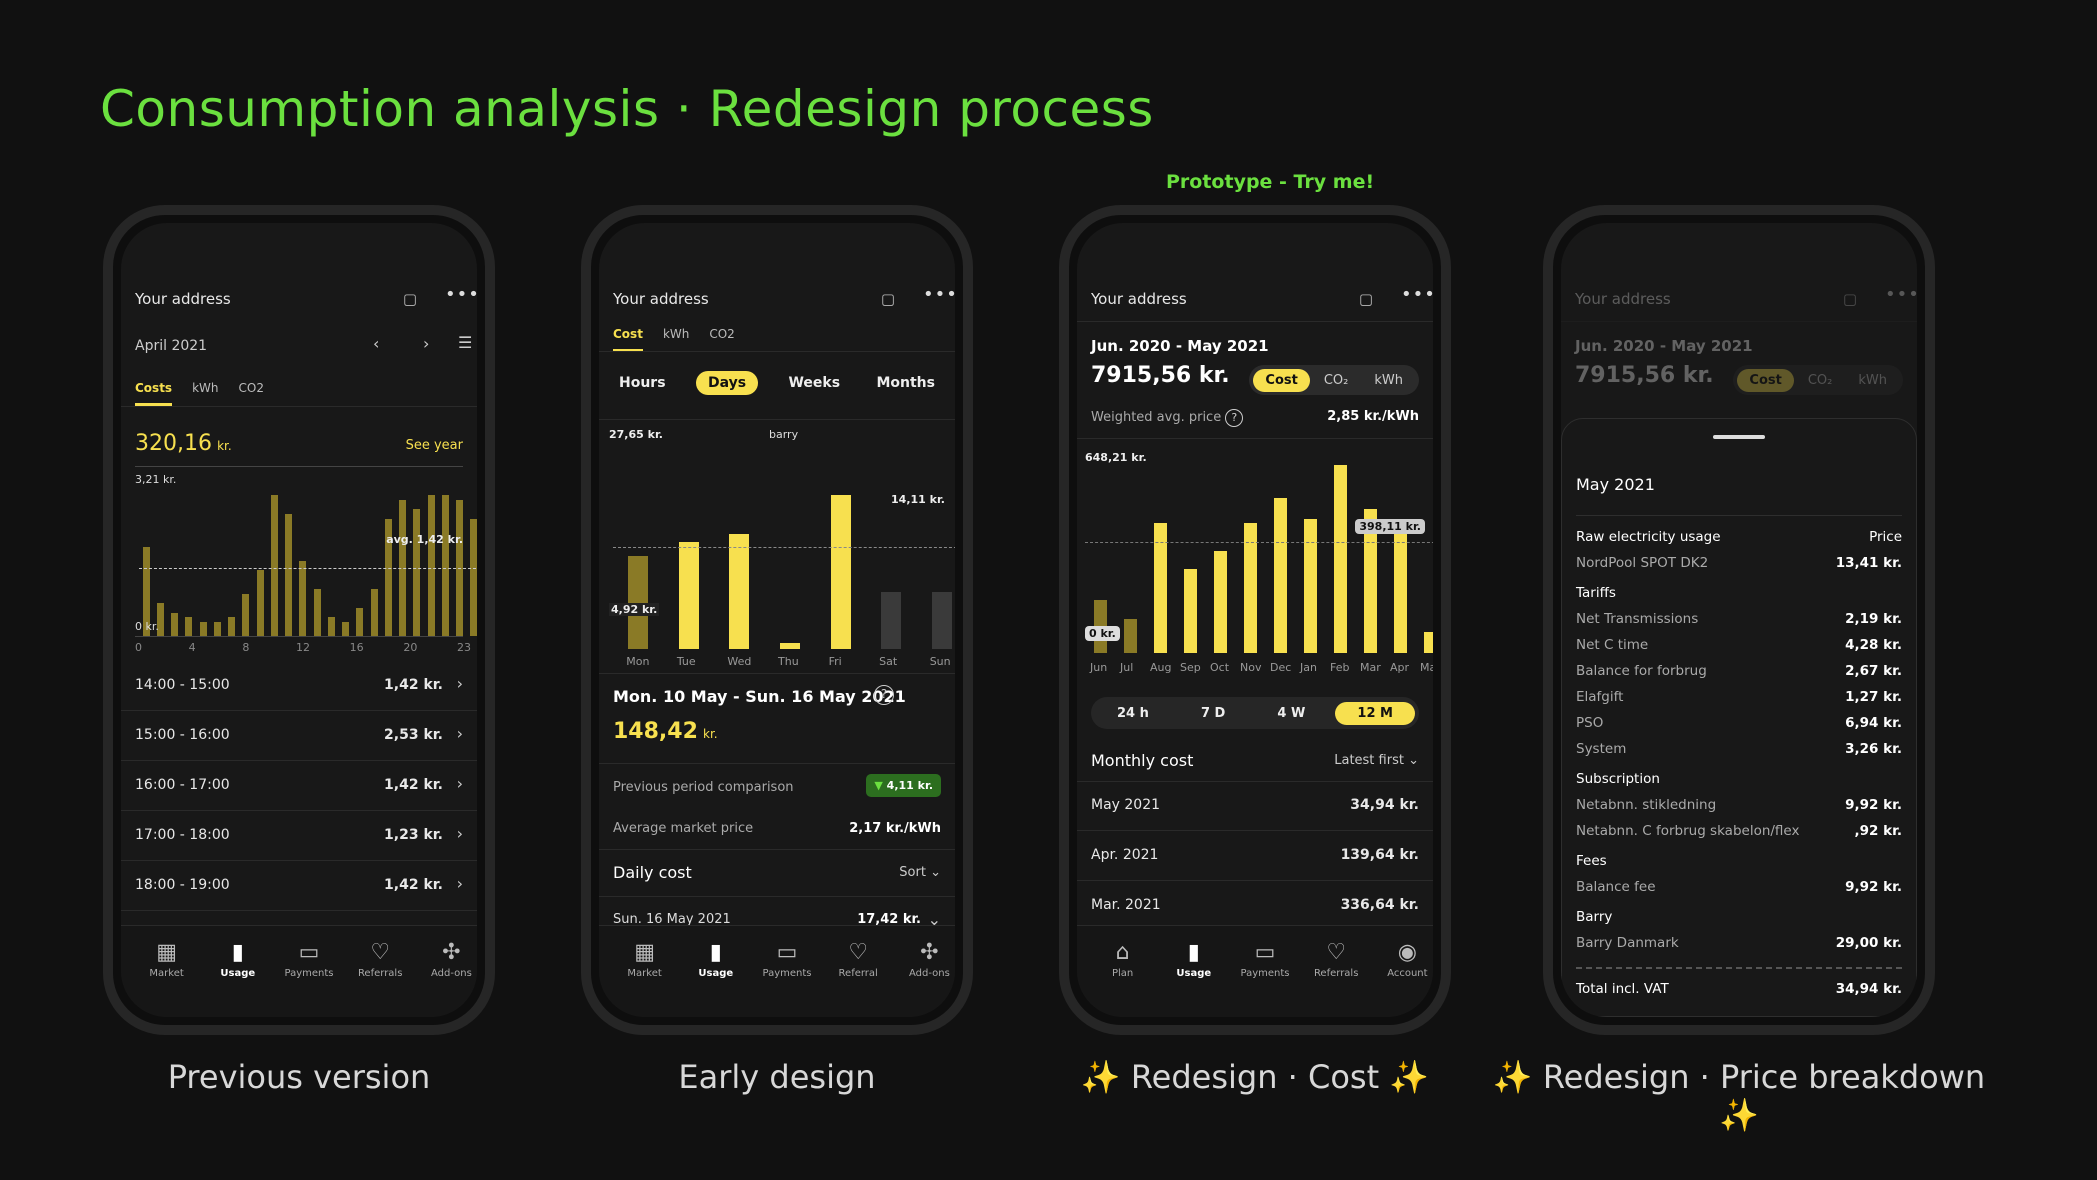  I want to click on tab-costs: Costs, so click(154, 393).